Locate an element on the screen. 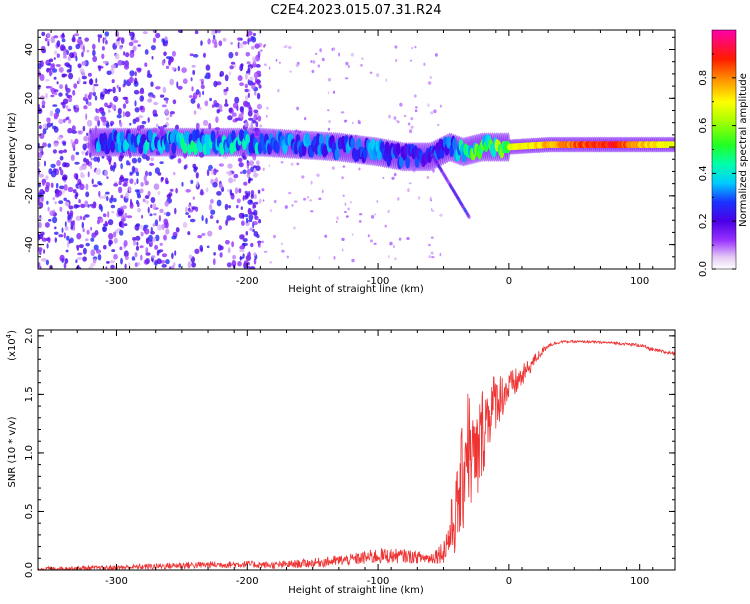 The height and width of the screenshot is (604, 750). x-tick-label: -300 is located at coordinates (116, 581).